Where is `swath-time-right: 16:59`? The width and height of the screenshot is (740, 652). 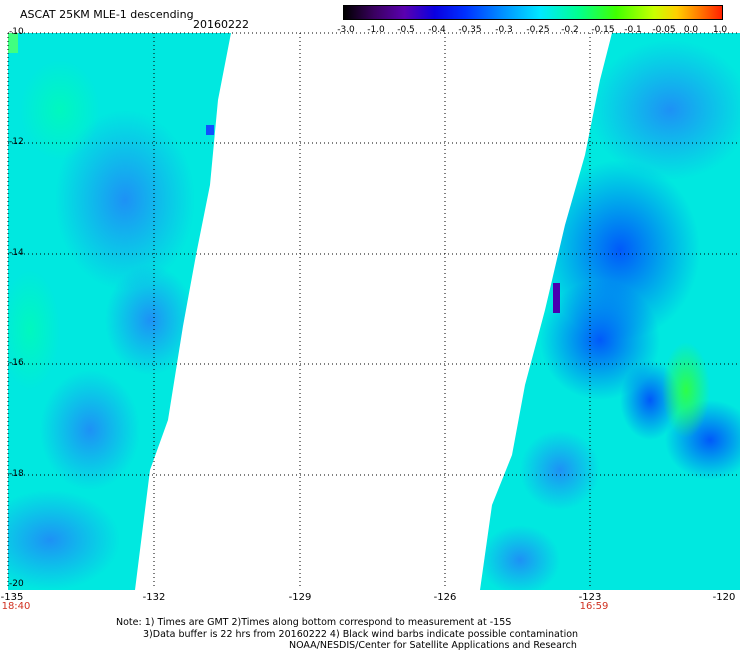 swath-time-right: 16:59 is located at coordinates (594, 606).